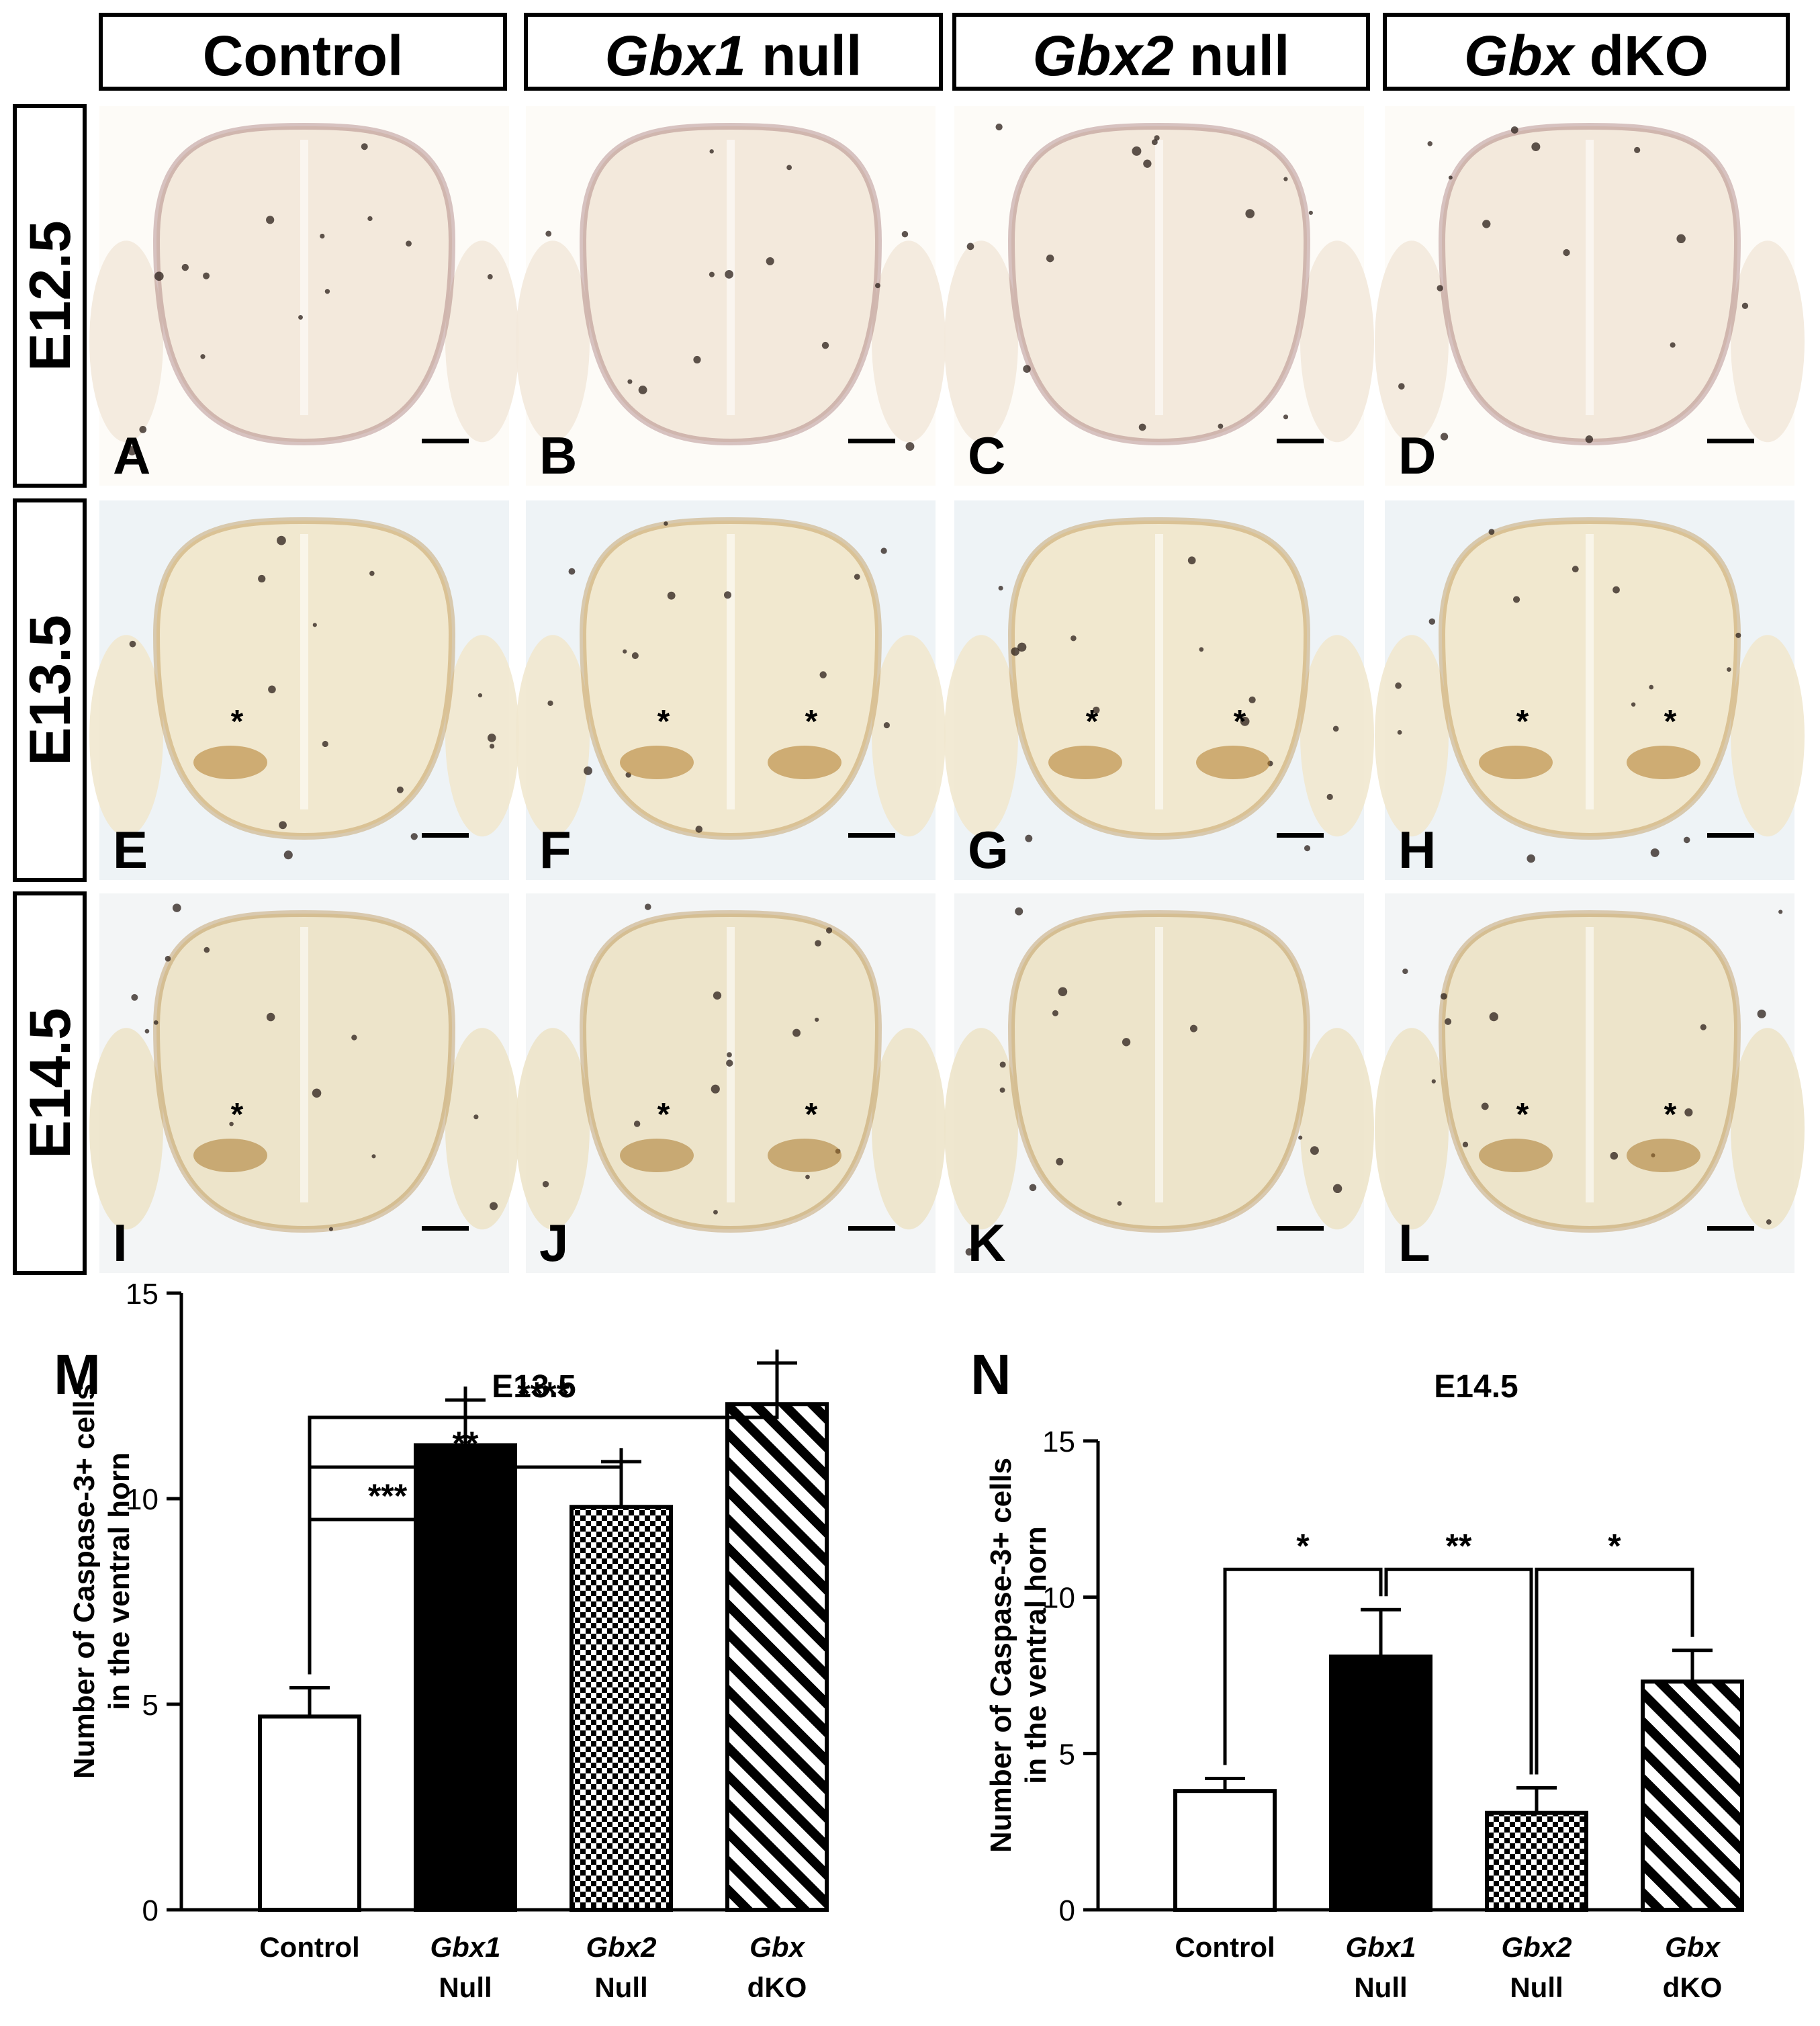 Image resolution: width=1820 pixels, height=2026 pixels. Describe the element at coordinates (1417, 455) in the screenshot. I see `panel-letter: D` at that location.